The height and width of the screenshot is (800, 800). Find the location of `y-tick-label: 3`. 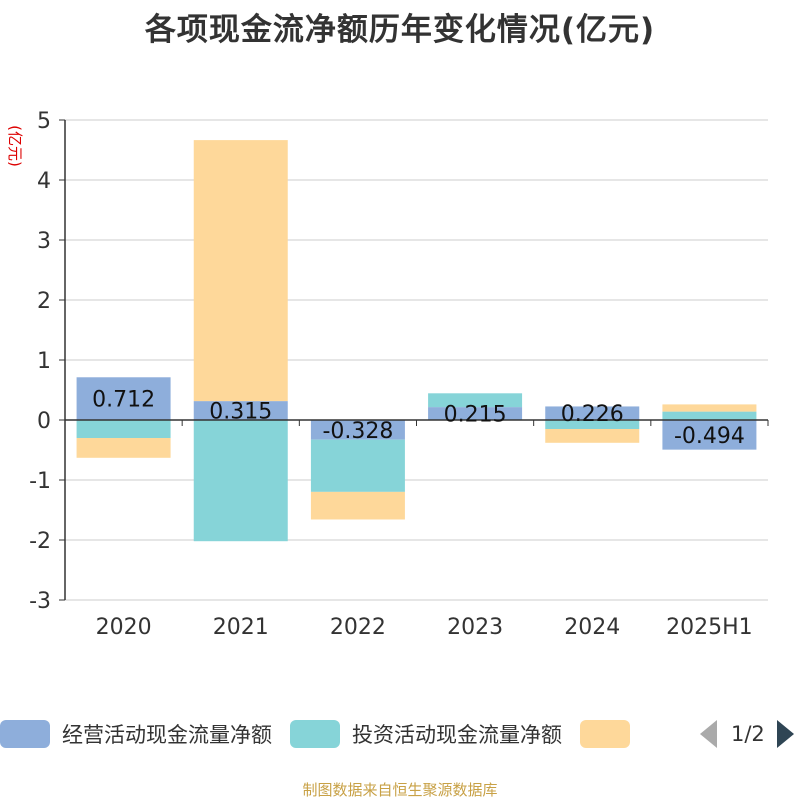

y-tick-label: 3 is located at coordinates (44, 241).